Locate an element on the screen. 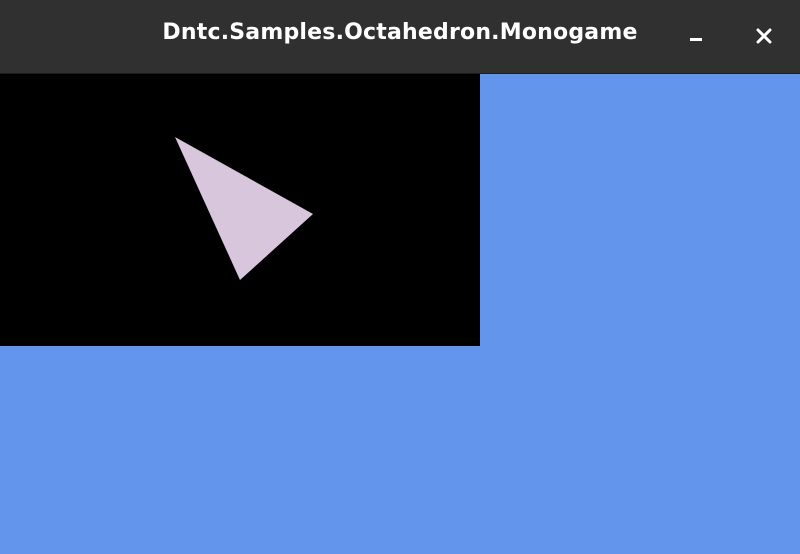  close-icon is located at coordinates (764, 36).